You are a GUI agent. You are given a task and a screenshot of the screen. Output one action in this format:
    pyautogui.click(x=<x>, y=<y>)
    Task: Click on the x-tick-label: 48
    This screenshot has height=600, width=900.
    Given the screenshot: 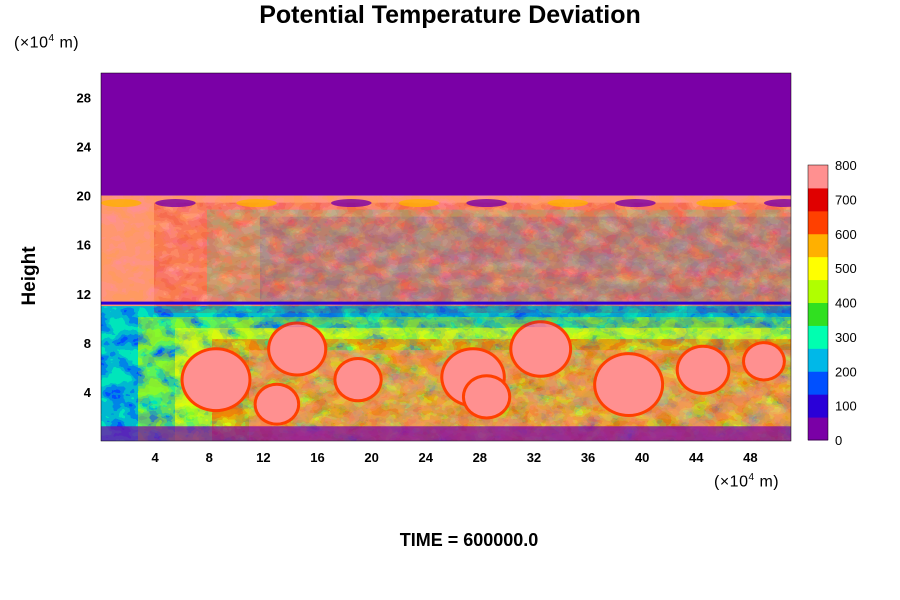 What is the action you would take?
    pyautogui.click(x=750, y=457)
    